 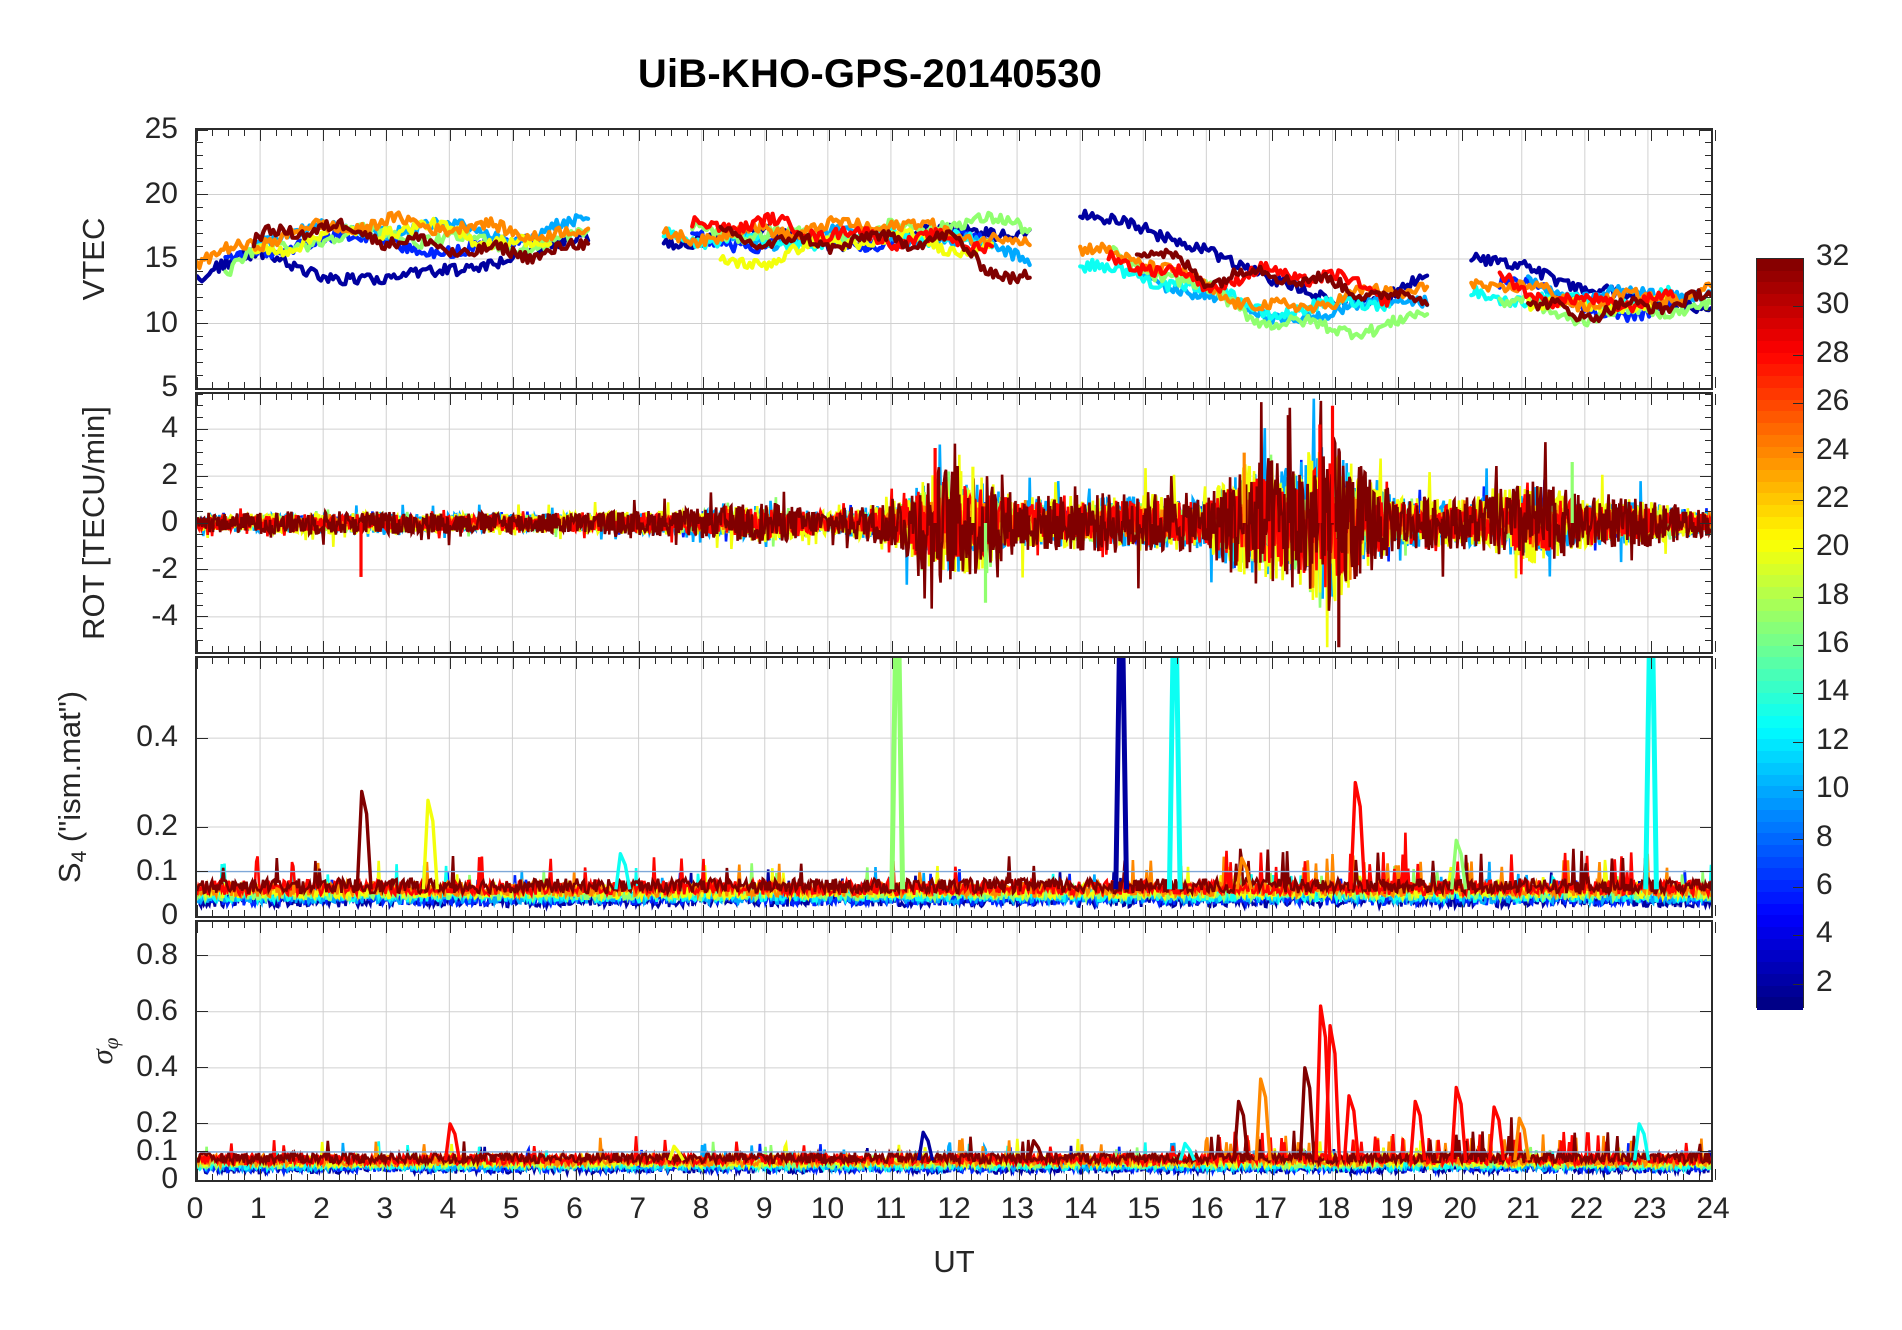 I want to click on y-axis-title-s4: S4 ("ism.mat"), so click(x=71, y=787).